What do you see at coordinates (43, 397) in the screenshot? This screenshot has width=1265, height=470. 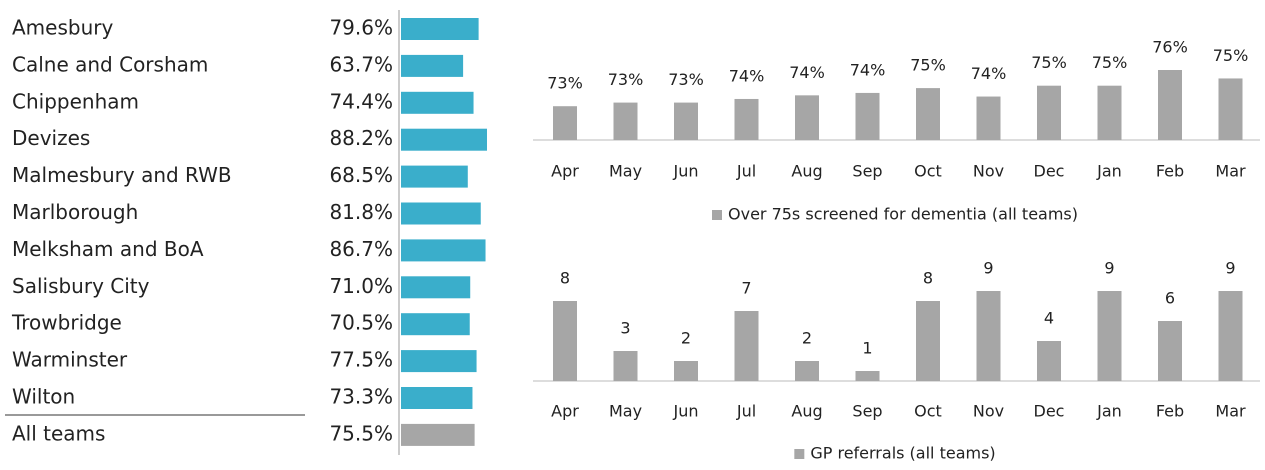 I see `team-label: Wilton` at bounding box center [43, 397].